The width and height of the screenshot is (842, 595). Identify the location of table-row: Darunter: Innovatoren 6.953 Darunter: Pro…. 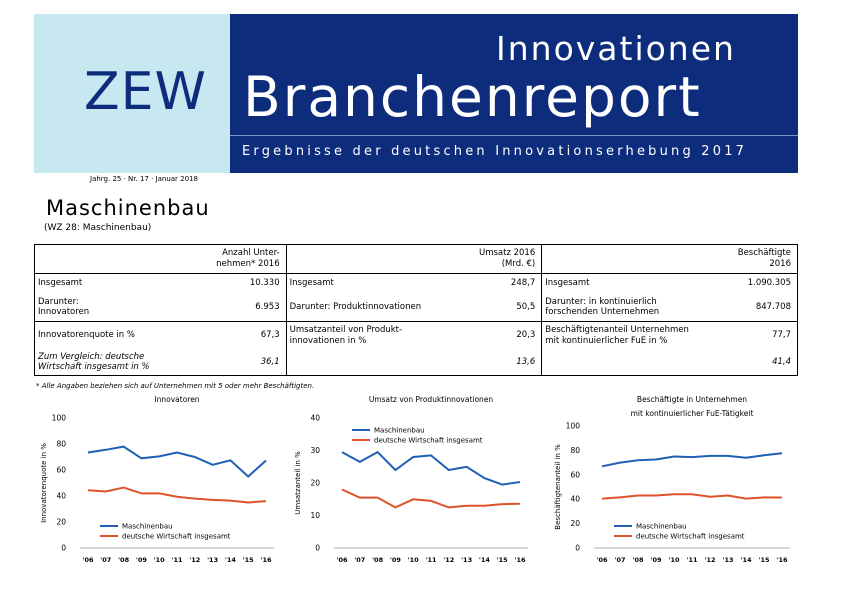
(416, 307).